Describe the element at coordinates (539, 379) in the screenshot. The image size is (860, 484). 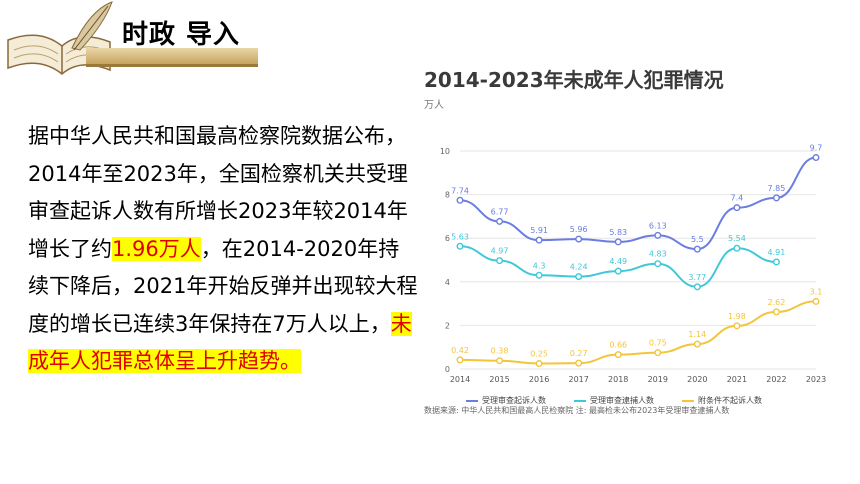
I see `x-tick-label: 2016` at that location.